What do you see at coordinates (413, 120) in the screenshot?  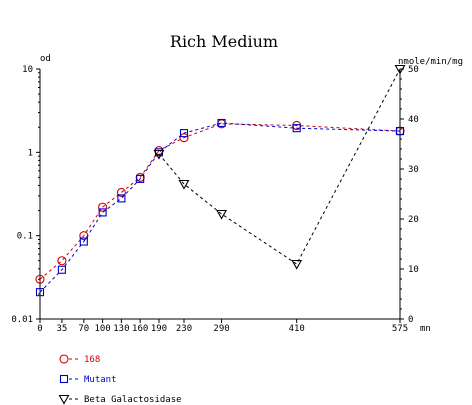 I see `right-tick-label: 40` at bounding box center [413, 120].